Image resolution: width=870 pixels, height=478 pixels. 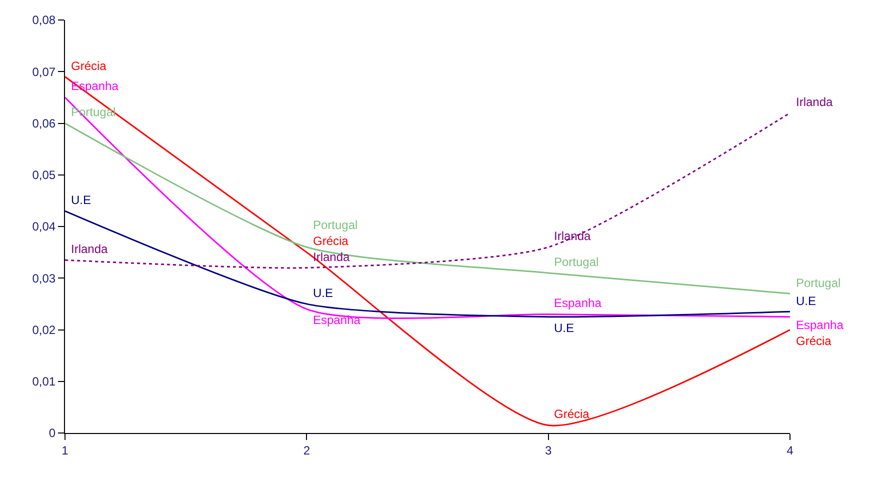 I want to click on x-tick-label: 4, so click(x=790, y=450).